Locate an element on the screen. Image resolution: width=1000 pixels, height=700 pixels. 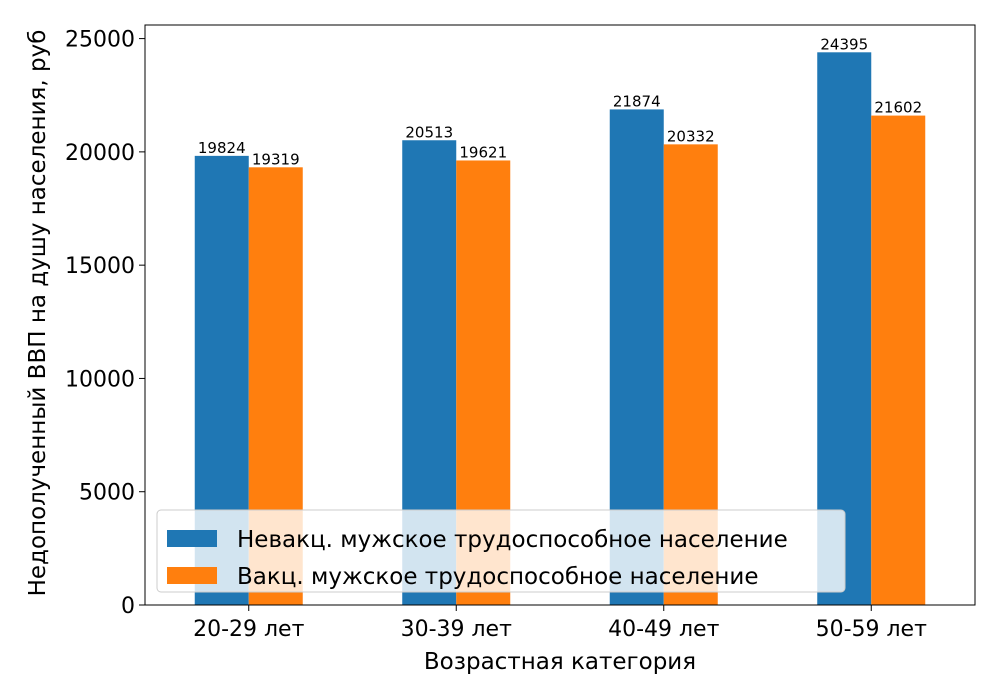
x-tick-label: 40-49 лет is located at coordinates (664, 629).